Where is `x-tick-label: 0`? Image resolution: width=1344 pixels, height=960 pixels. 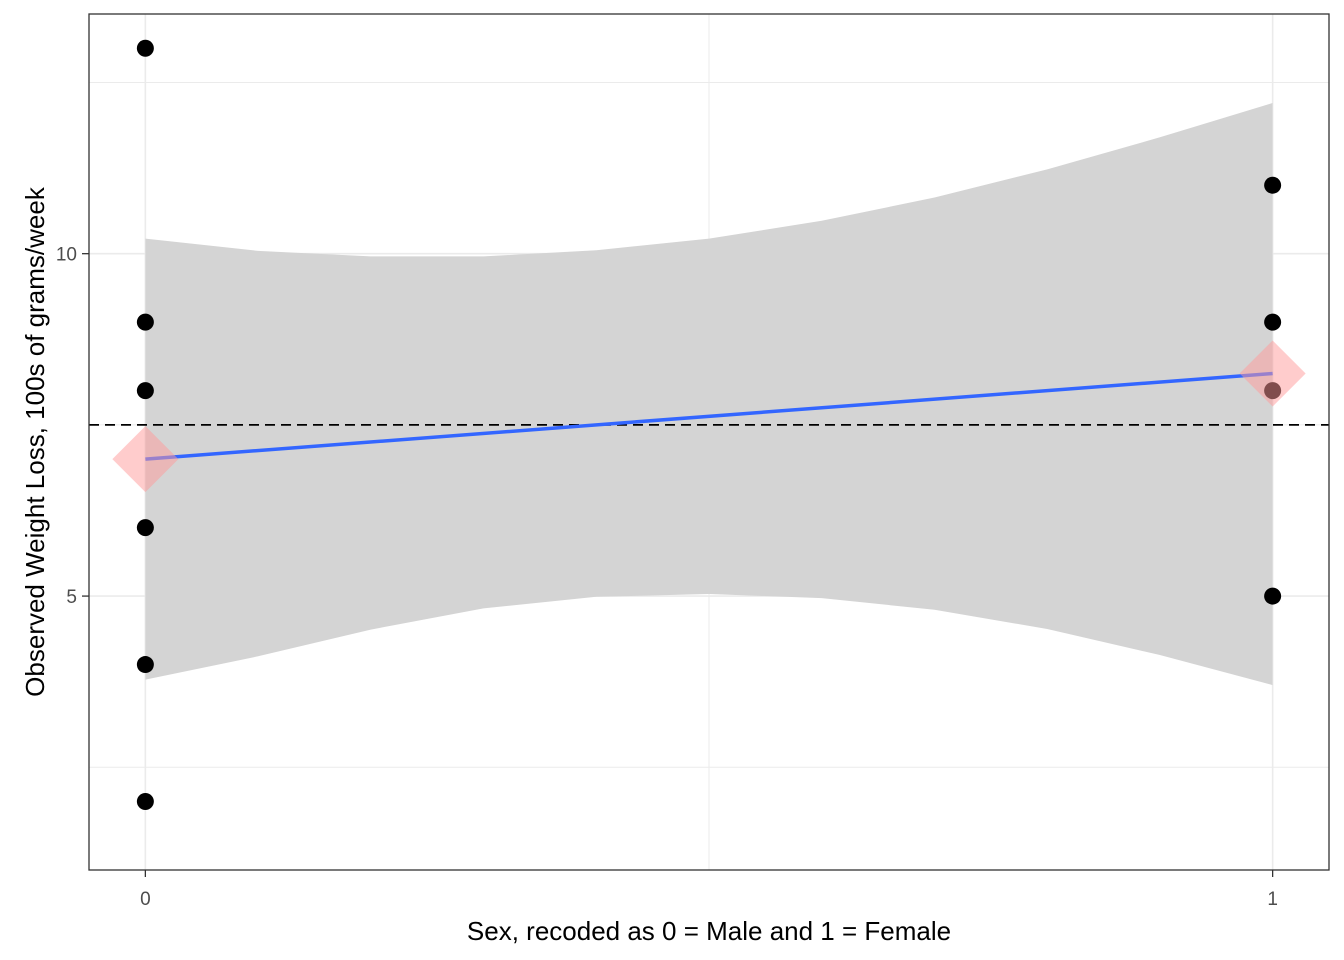
x-tick-label: 0 is located at coordinates (145, 899).